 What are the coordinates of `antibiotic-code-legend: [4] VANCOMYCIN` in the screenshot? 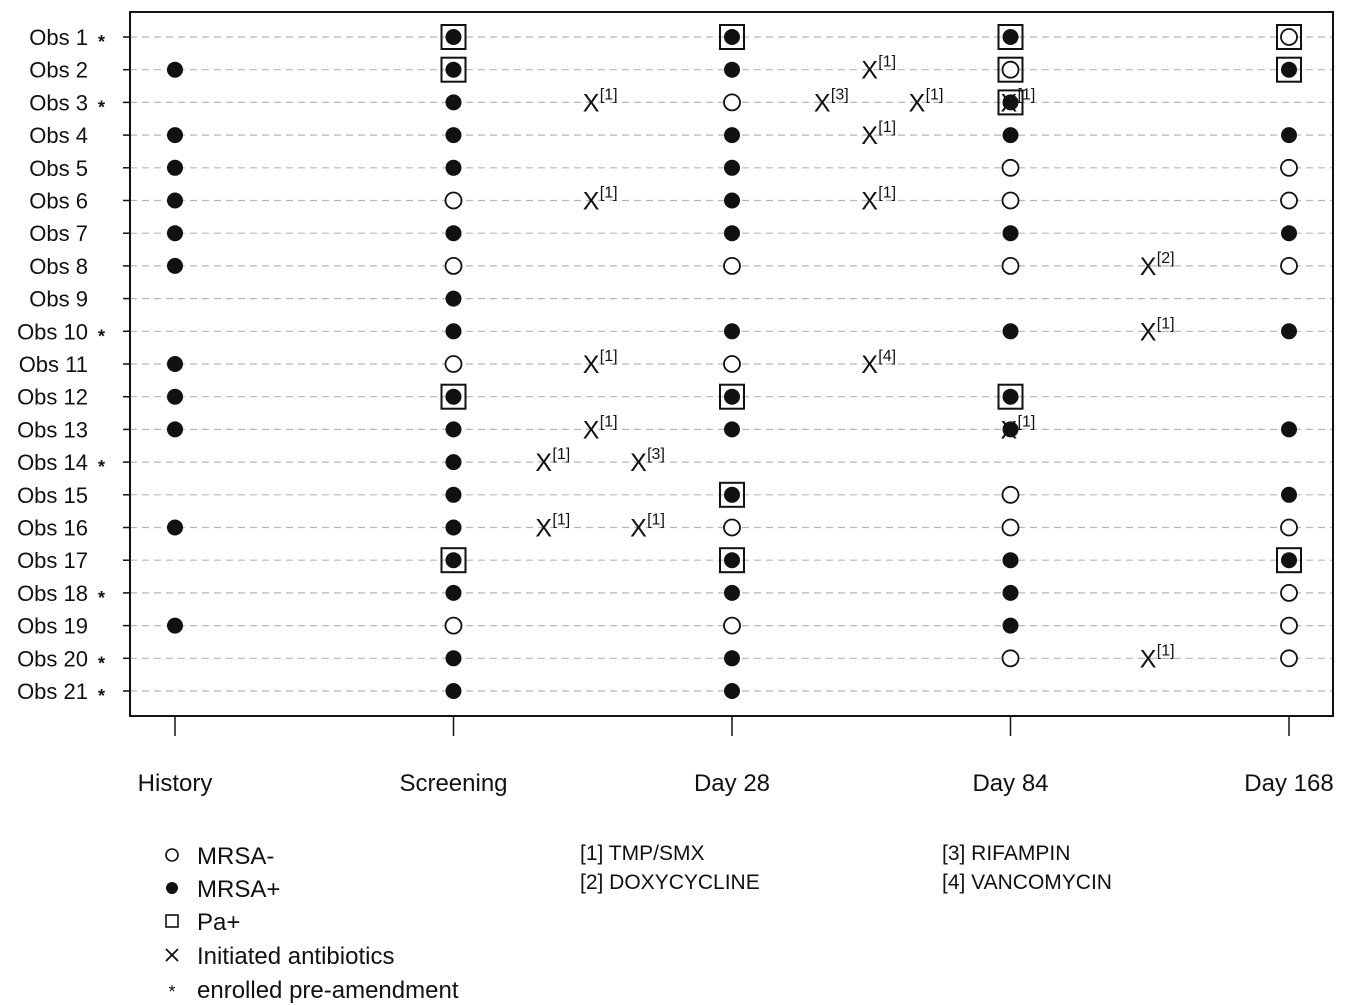 It's located at (1027, 882).